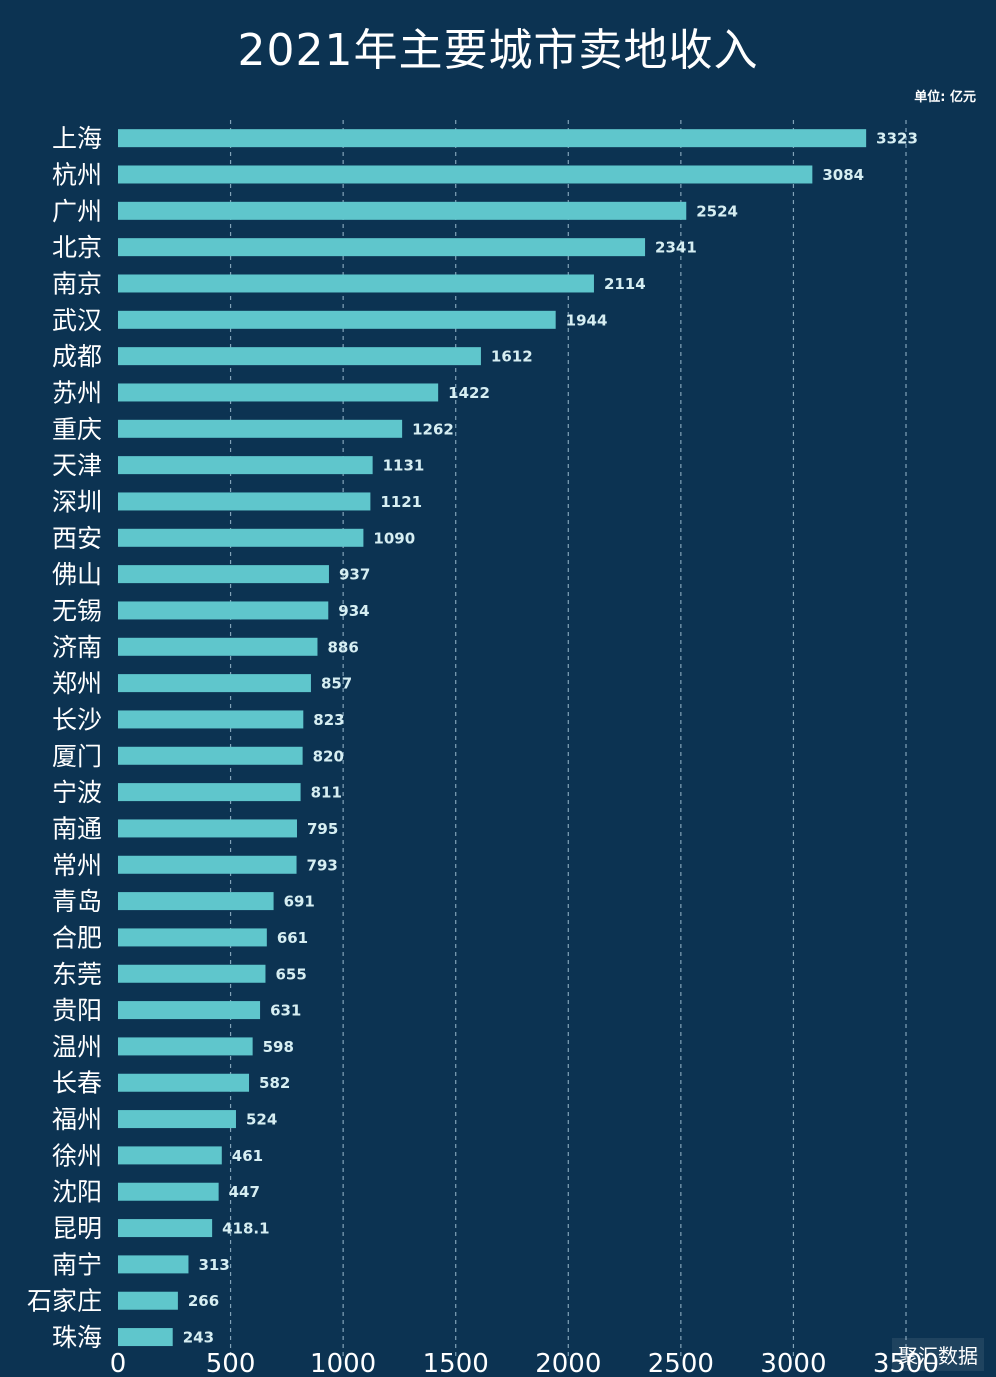 The width and height of the screenshot is (996, 1377). Describe the element at coordinates (77, 901) in the screenshot. I see `category-label: 青岛` at that location.